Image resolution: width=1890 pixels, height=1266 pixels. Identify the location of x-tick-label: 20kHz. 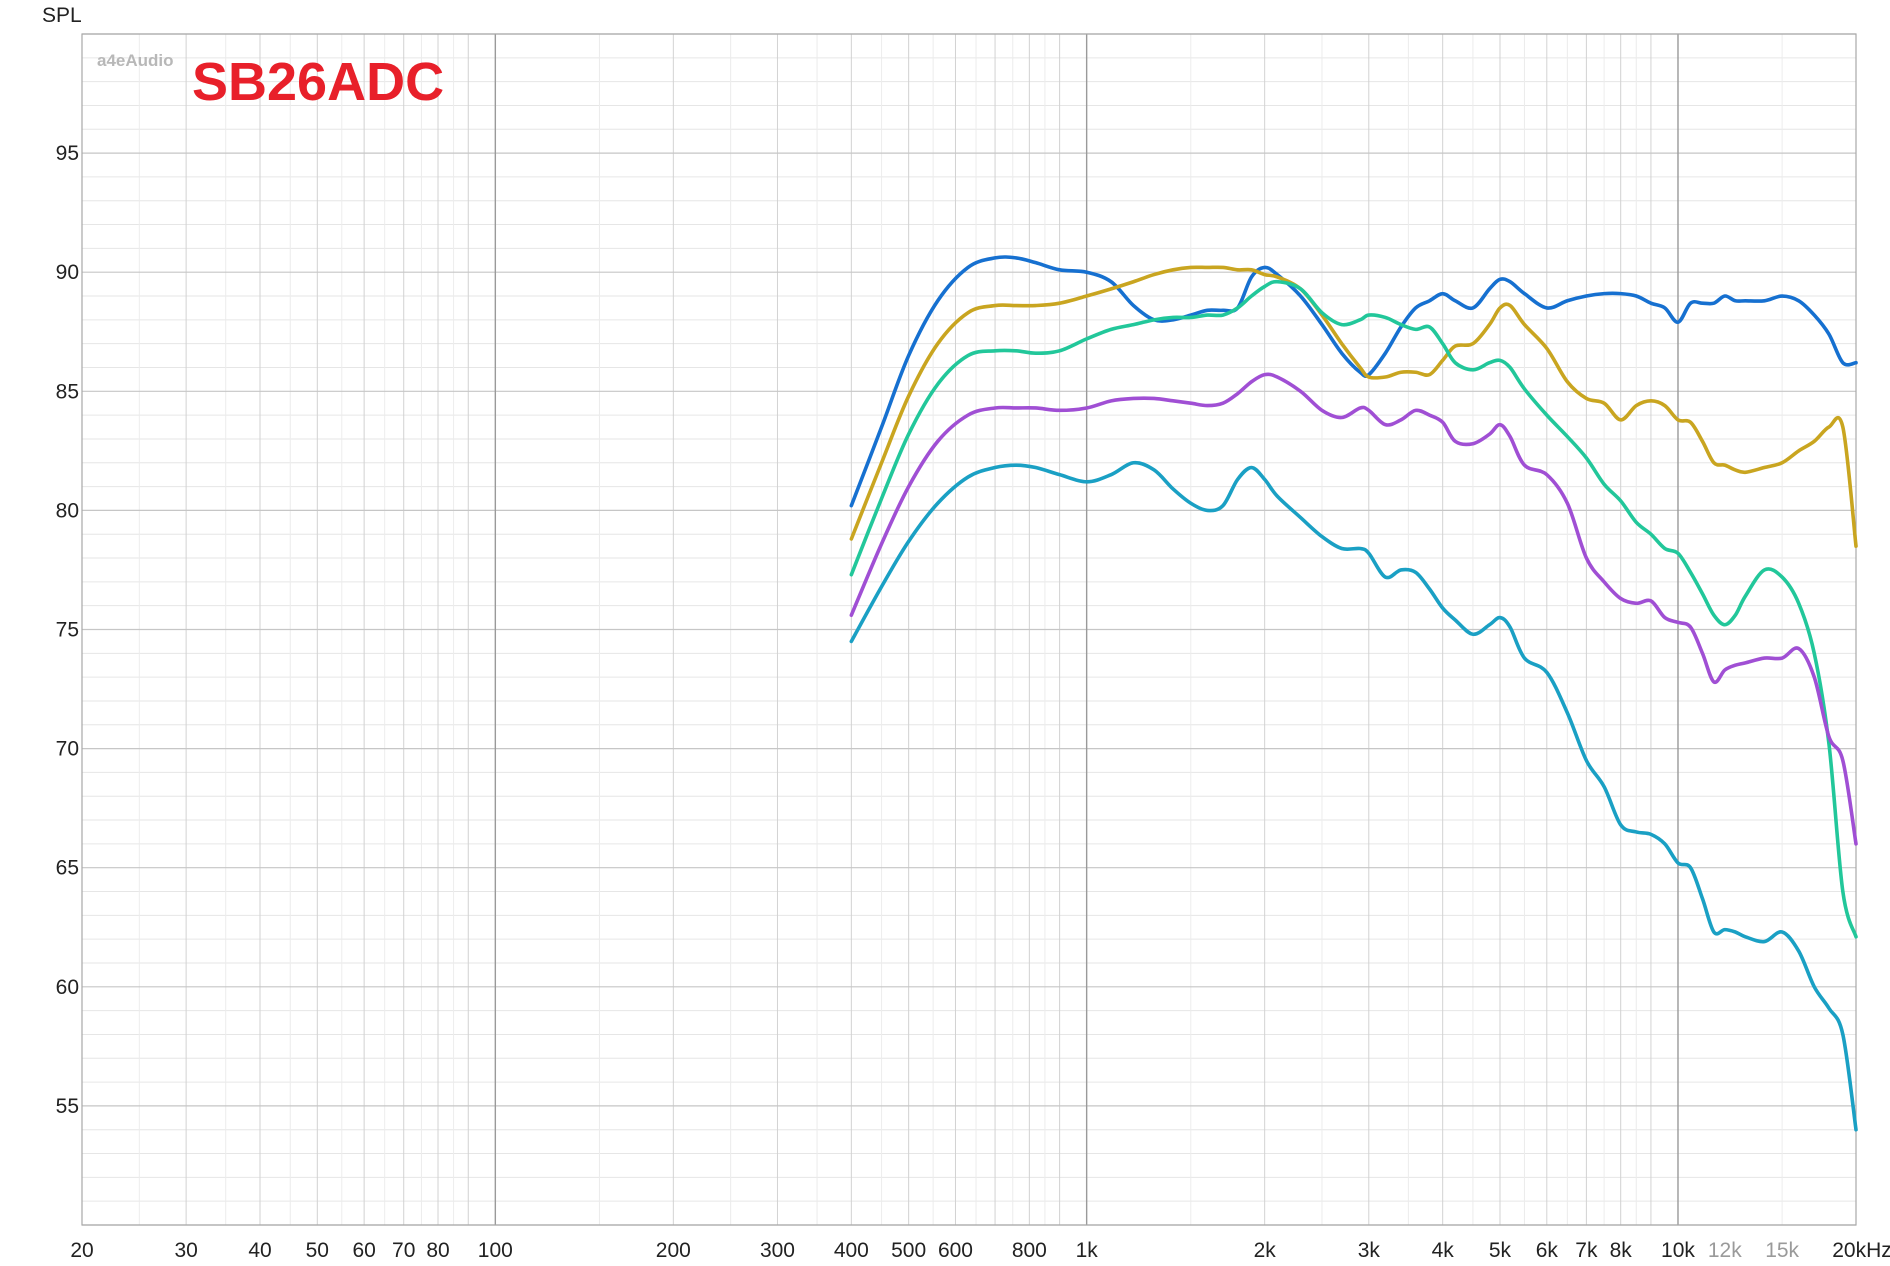
(1861, 1250).